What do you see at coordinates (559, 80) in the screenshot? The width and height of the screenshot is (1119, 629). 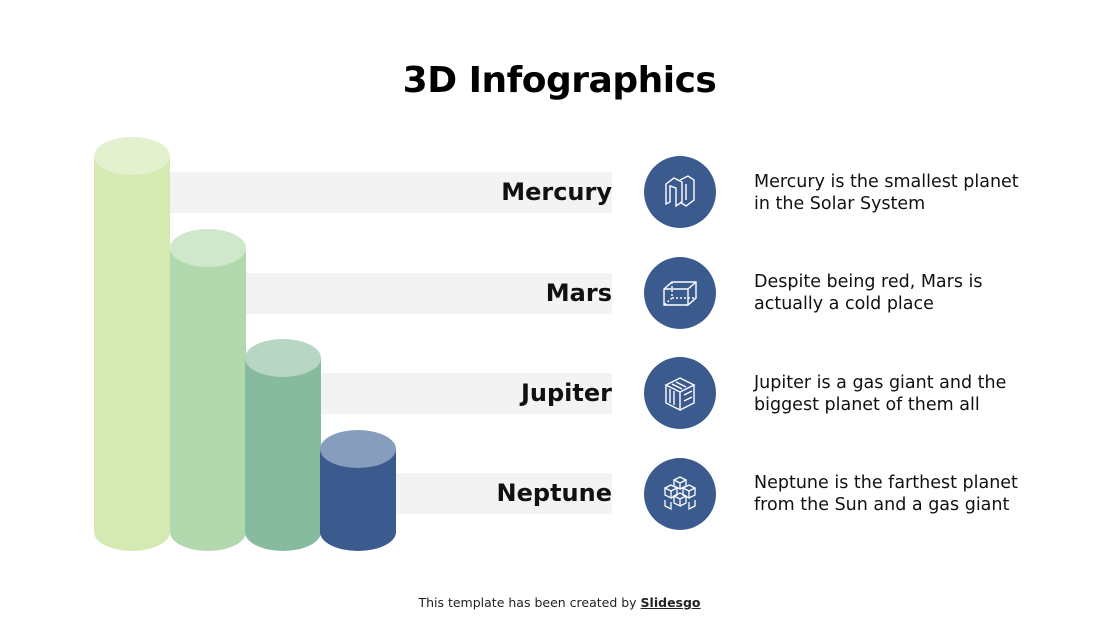 I see `page-title: 3D Infographics` at bounding box center [559, 80].